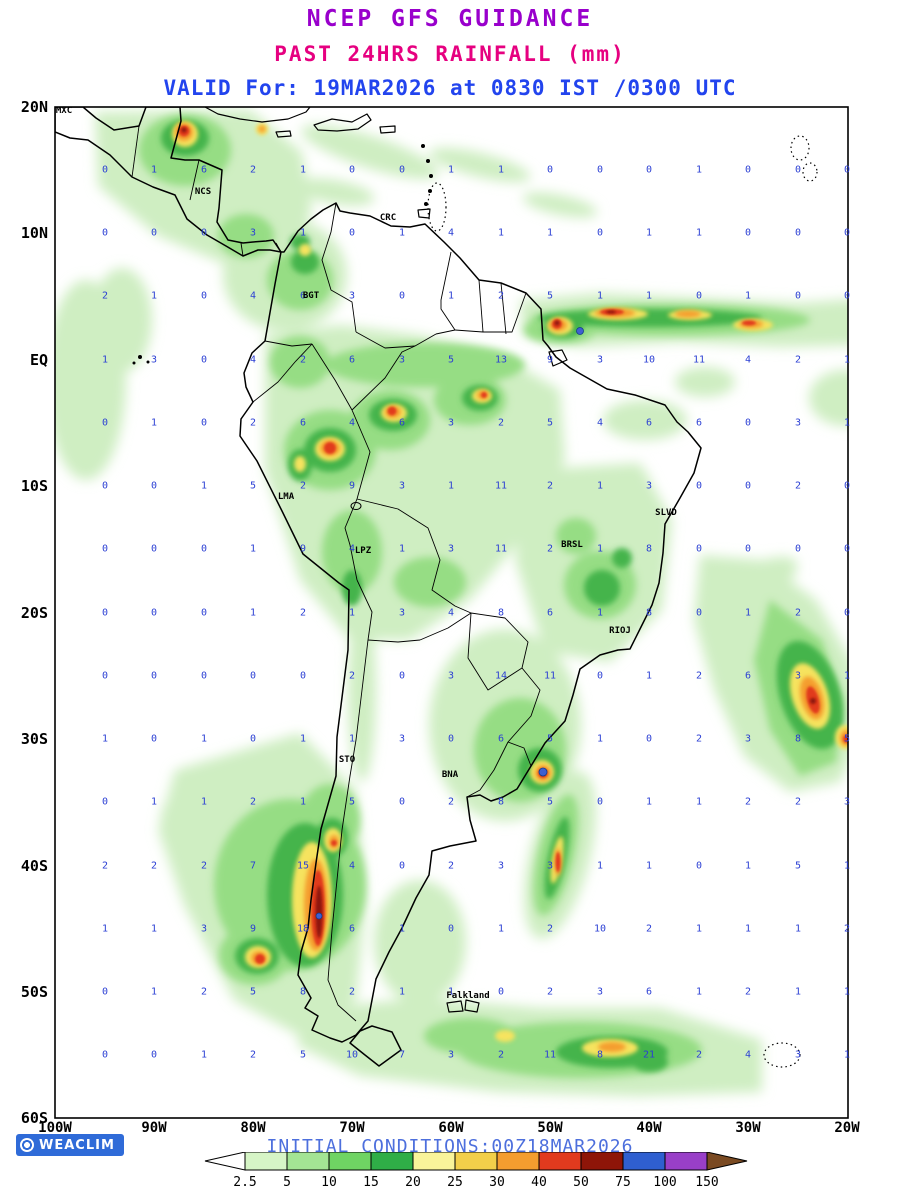  What do you see at coordinates (550, 1055) in the screenshot?
I see `grid-value: 11` at bounding box center [550, 1055].